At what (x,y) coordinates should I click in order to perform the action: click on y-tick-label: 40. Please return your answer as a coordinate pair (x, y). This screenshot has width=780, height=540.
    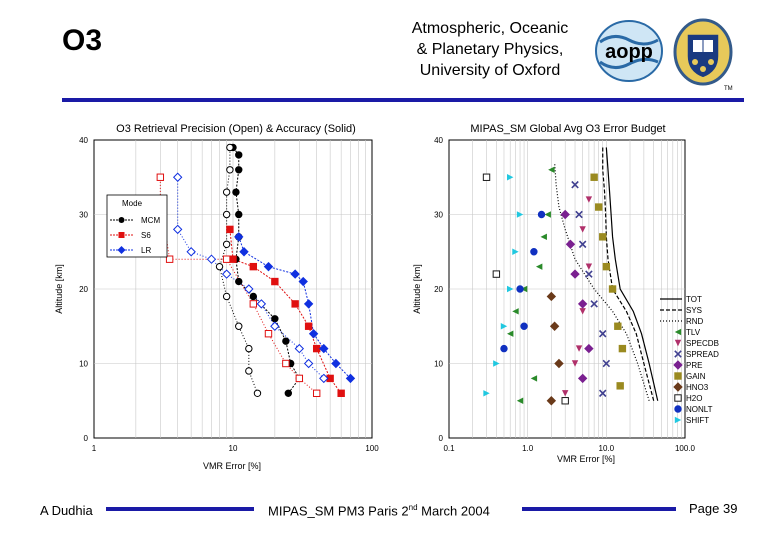
    Looking at the image, I should click on (438, 140).